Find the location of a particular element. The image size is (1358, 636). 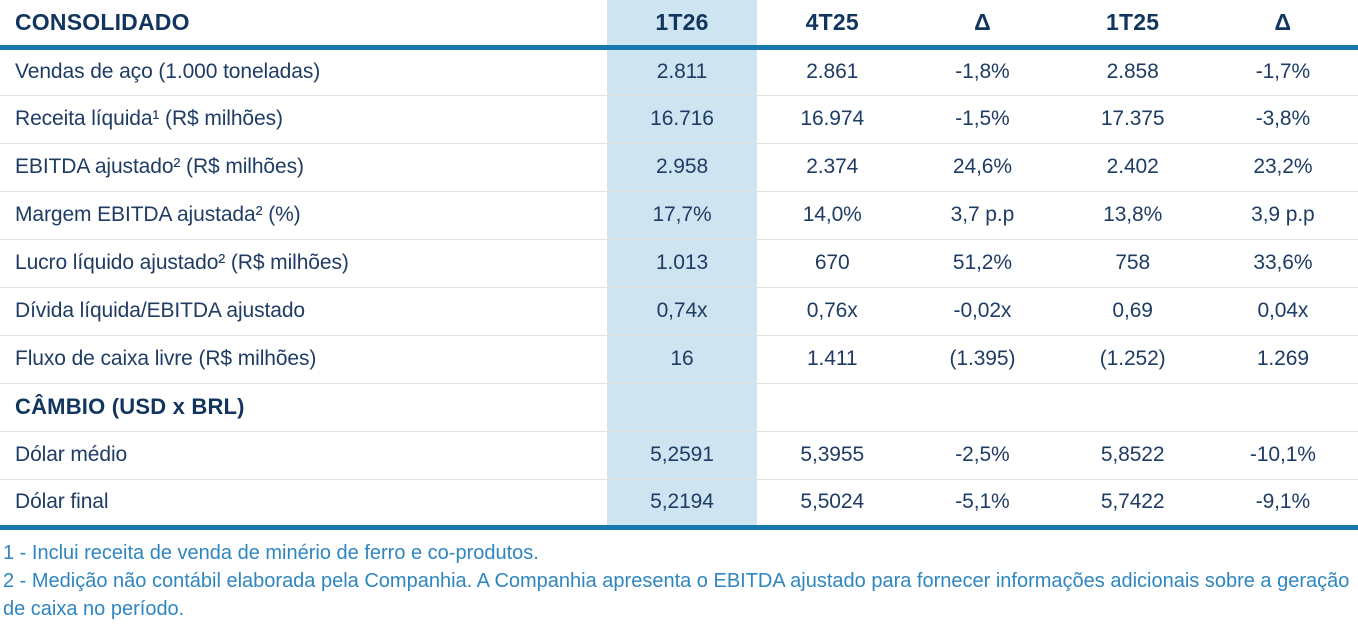

value-delta-1t25: 3,9 p.p is located at coordinates (1282, 215).